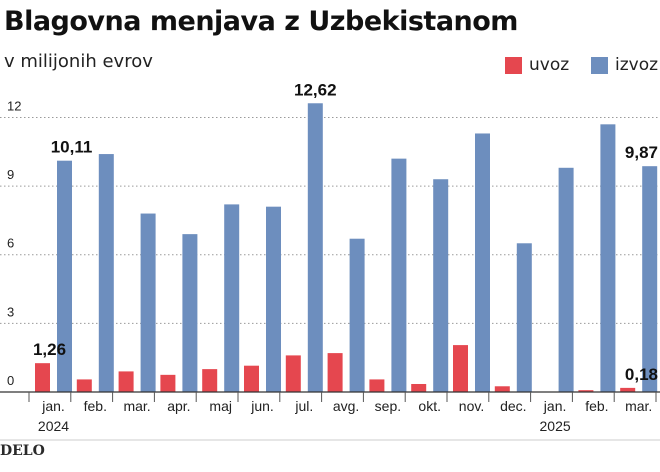 Image resolution: width=660 pixels, height=472 pixels. Describe the element at coordinates (315, 89) in the screenshot. I see `data-label: 12,62` at that location.